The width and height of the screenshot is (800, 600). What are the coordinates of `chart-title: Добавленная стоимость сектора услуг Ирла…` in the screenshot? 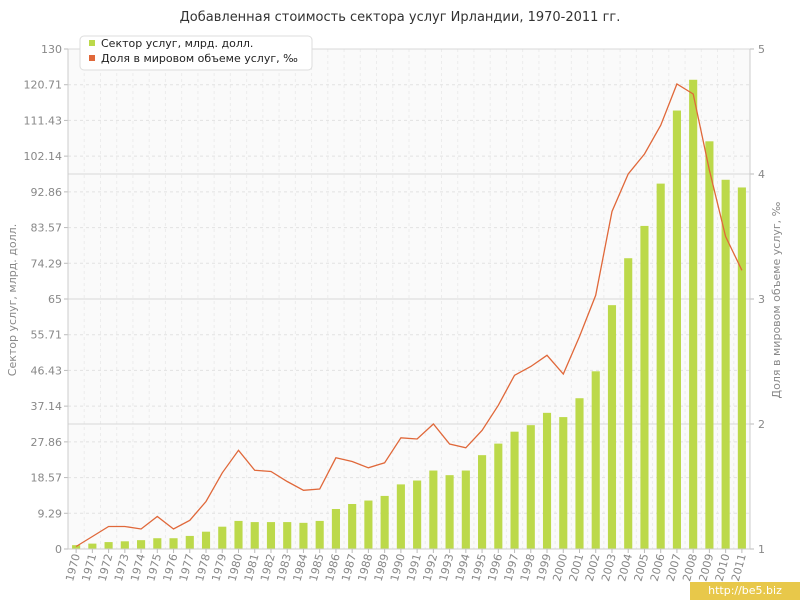 It's located at (400, 17).